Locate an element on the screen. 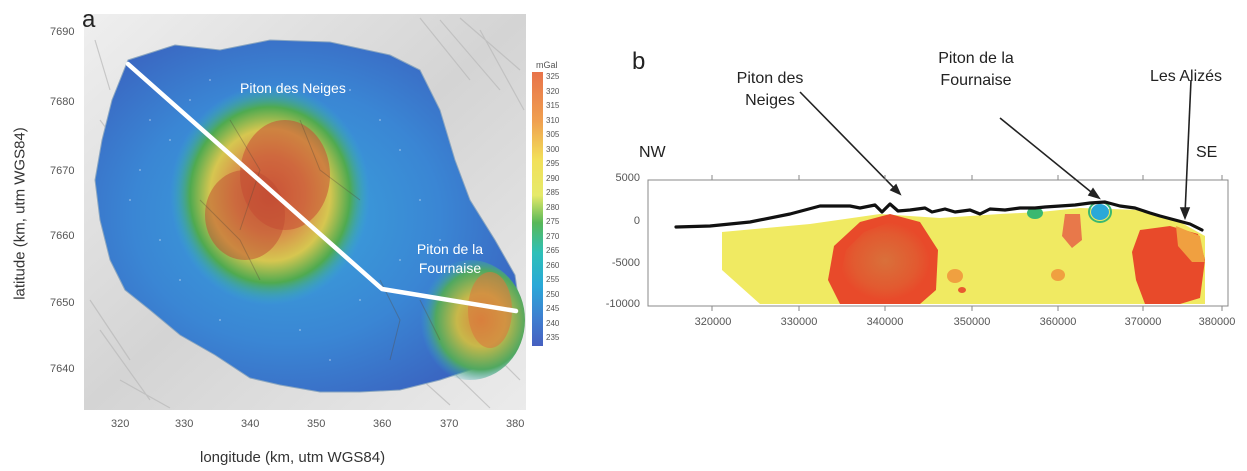 This screenshot has width=1247, height=471. label-neiges-line1: Piton des is located at coordinates (770, 78).